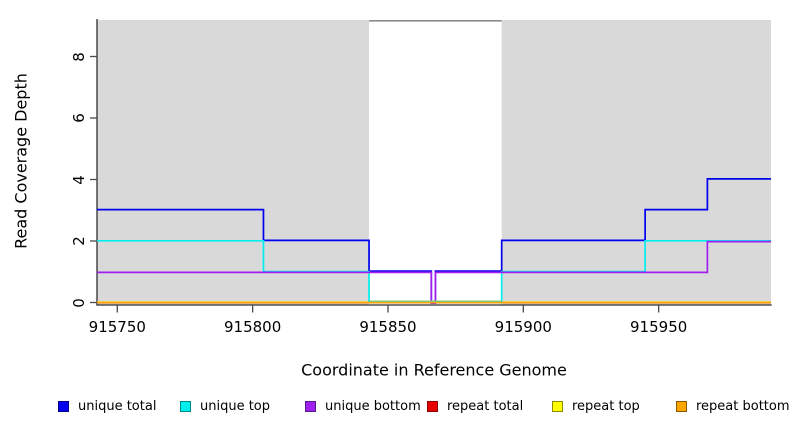 The height and width of the screenshot is (432, 792). Describe the element at coordinates (743, 406) in the screenshot. I see `legend-label: repeat bottom` at that location.